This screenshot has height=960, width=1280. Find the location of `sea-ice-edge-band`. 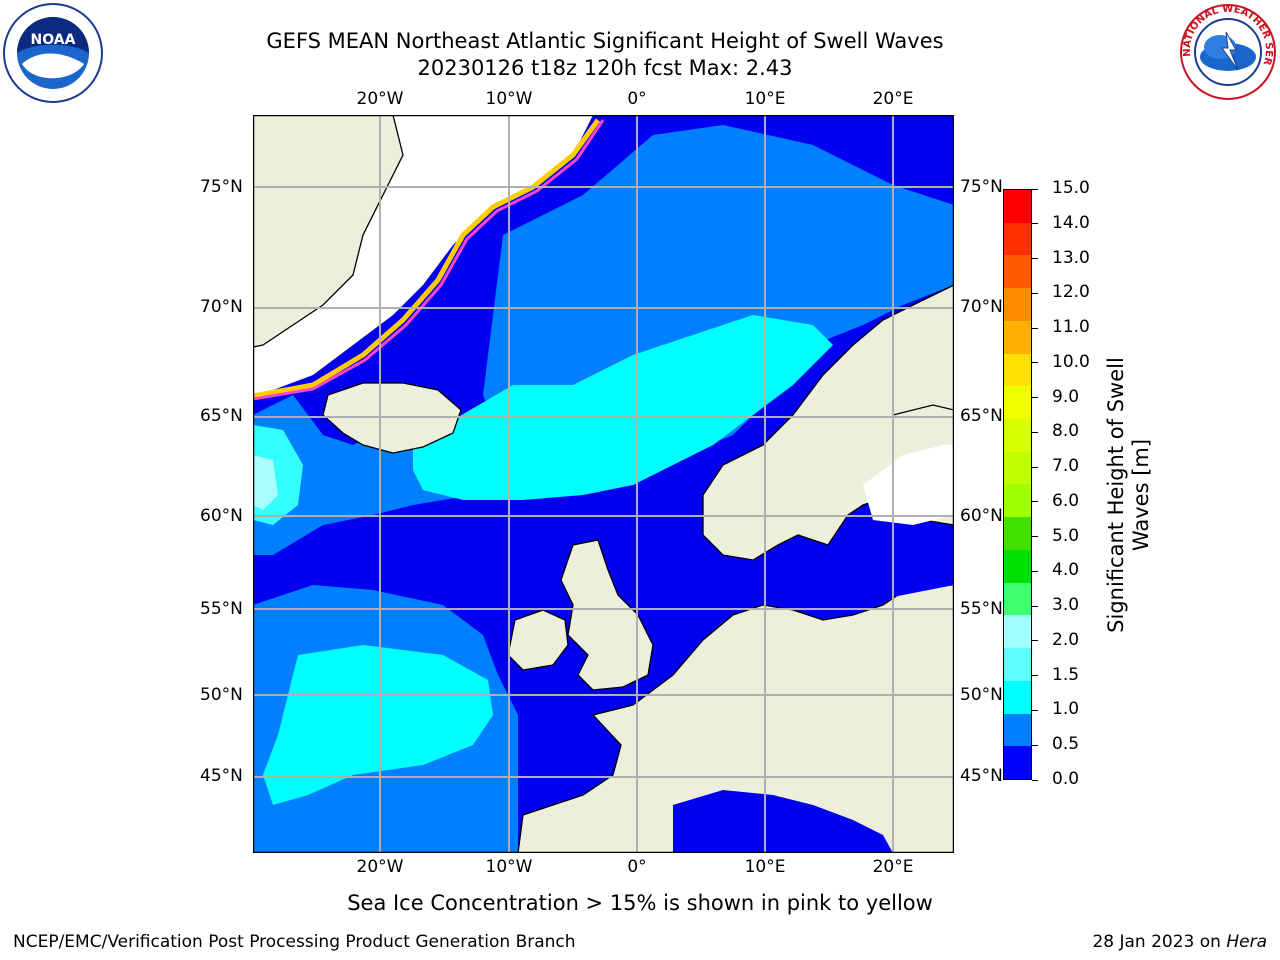

sea-ice-edge-band is located at coordinates (426, 258).